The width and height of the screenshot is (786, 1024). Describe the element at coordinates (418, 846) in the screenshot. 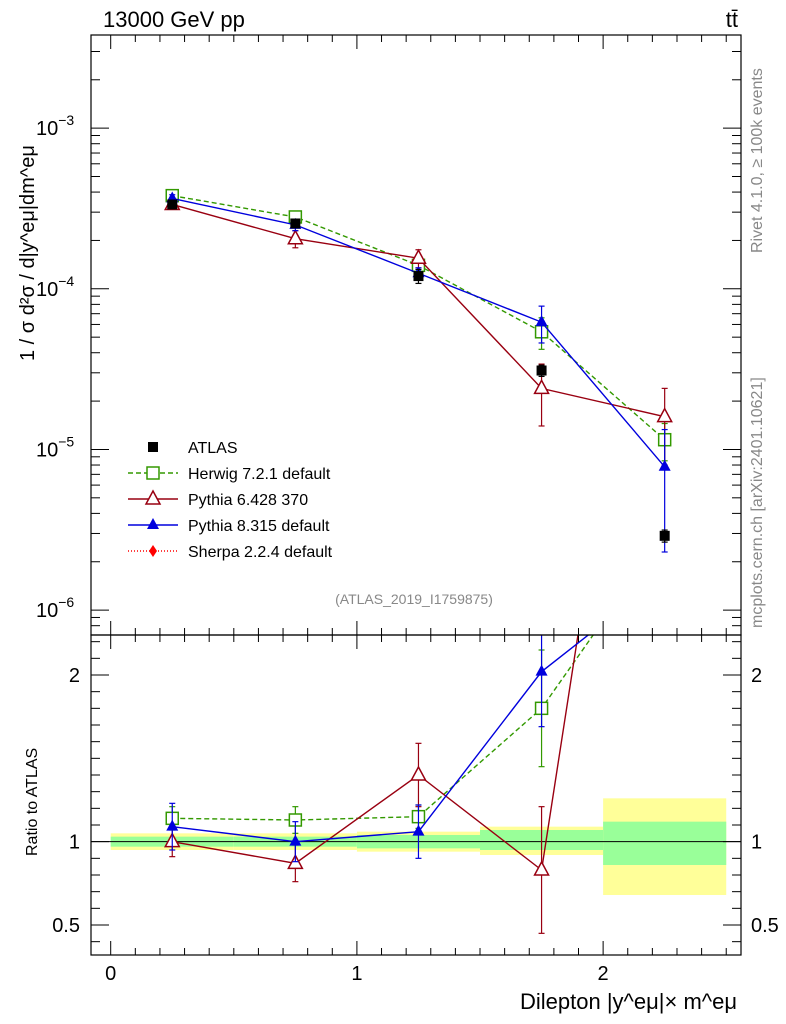

I see `uncertainty-bands` at that location.